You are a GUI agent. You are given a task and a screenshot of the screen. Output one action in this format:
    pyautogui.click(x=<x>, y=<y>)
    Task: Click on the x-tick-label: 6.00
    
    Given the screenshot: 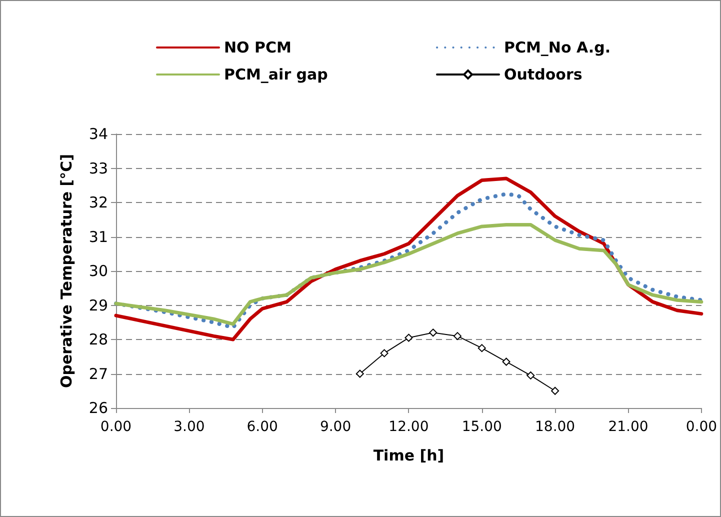 What is the action you would take?
    pyautogui.click(x=262, y=427)
    